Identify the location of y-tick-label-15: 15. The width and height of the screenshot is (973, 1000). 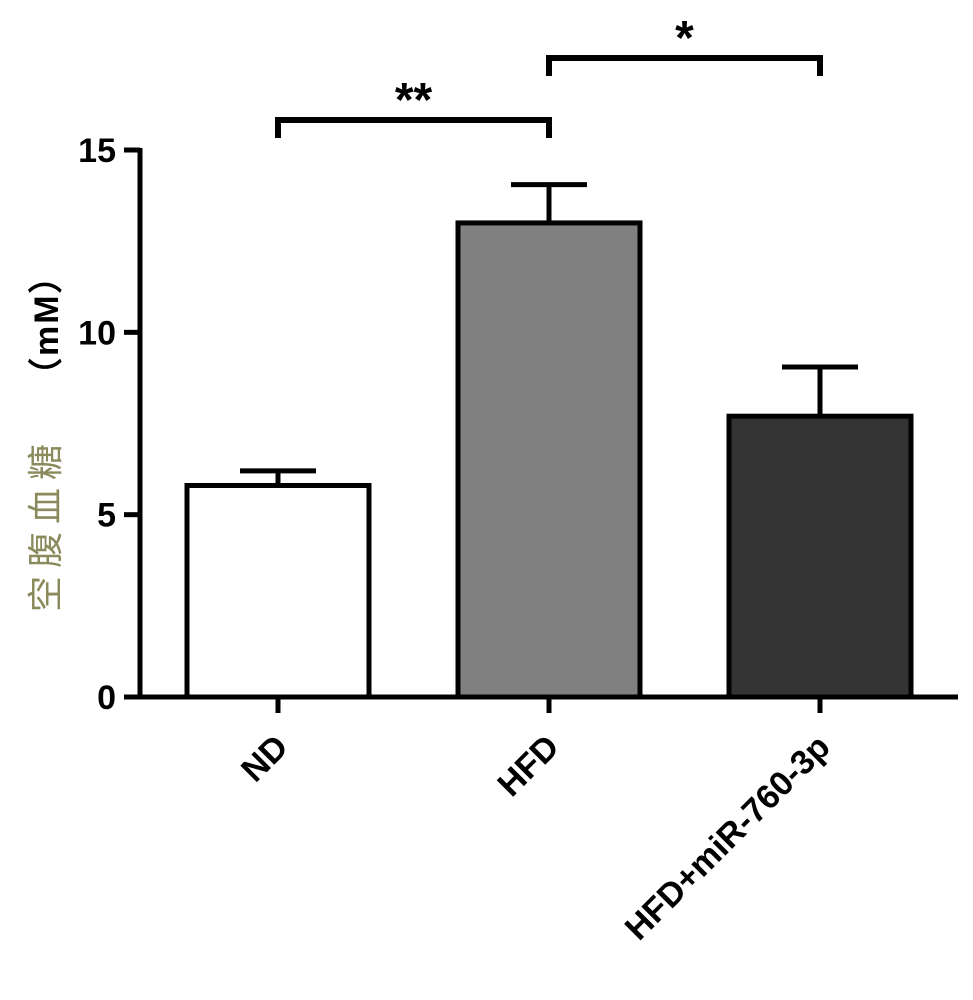
(97, 151).